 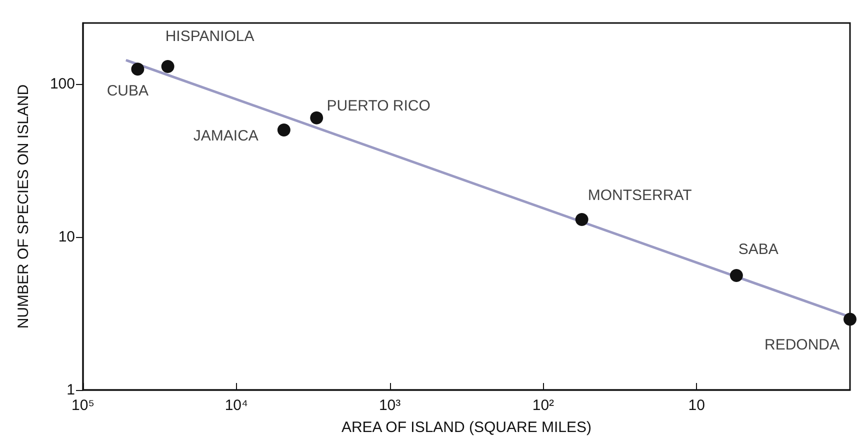 I want to click on annotation: MONTSERRAT, so click(x=640, y=195).